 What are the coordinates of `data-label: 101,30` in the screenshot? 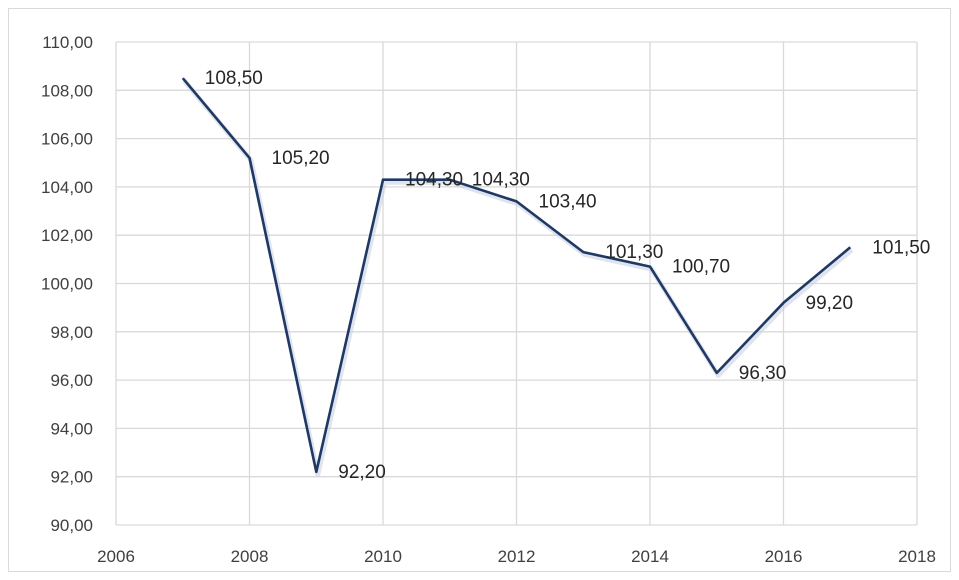 It's located at (634, 252).